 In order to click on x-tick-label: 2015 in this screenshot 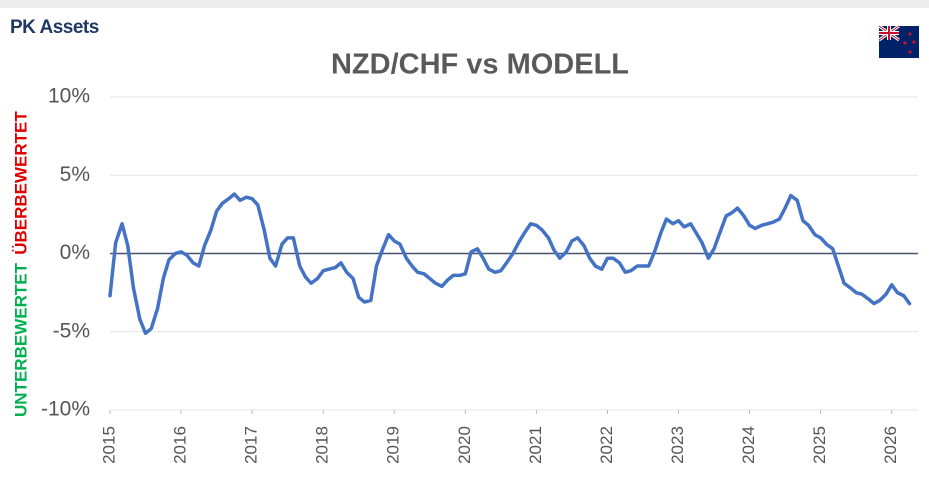, I will do `click(108, 445)`.